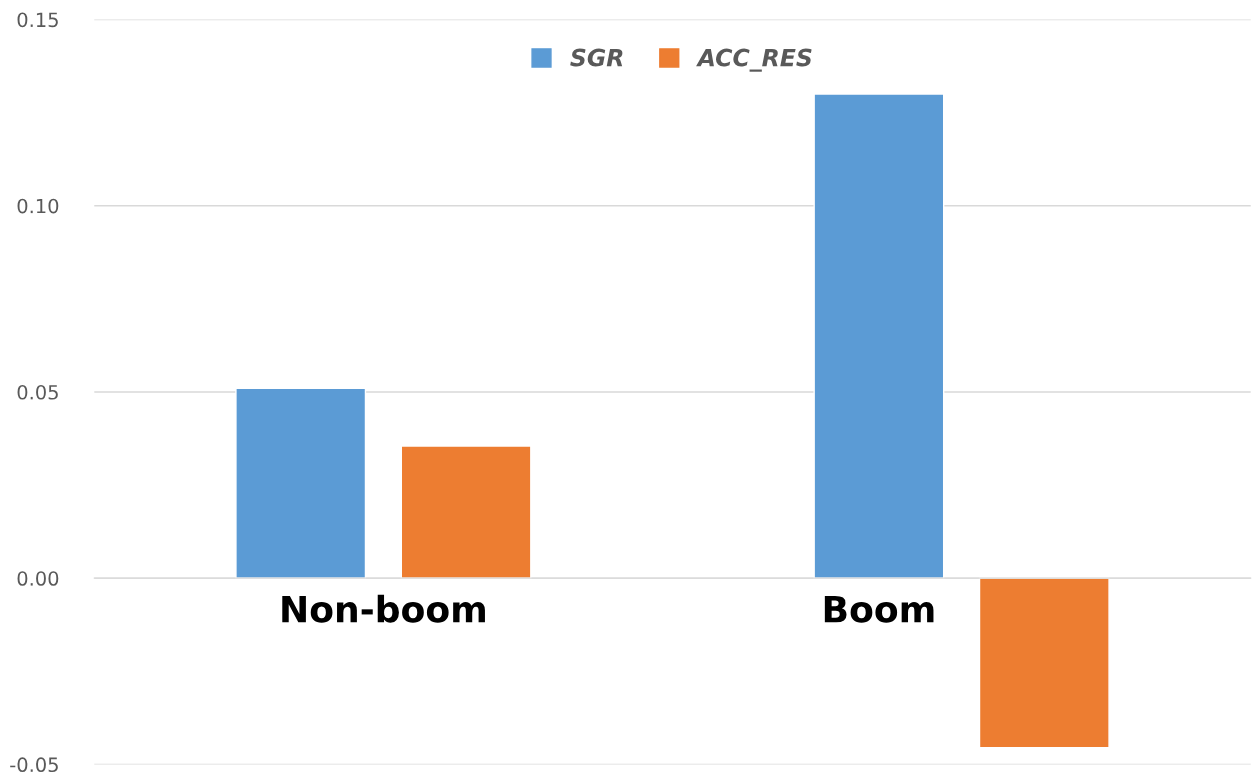 The height and width of the screenshot is (780, 1257). Describe the element at coordinates (879, 609) in the screenshot. I see `x-tick-label: Boom` at that location.